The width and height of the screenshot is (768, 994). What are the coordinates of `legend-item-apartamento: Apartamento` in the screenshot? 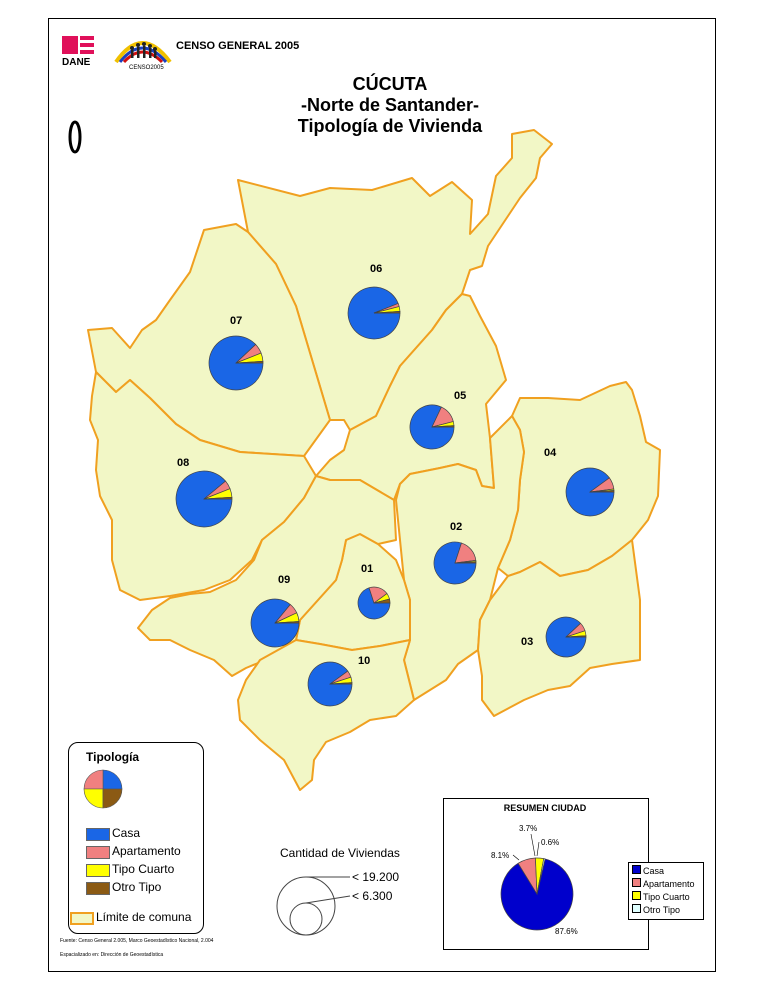 It's located at (146, 852).